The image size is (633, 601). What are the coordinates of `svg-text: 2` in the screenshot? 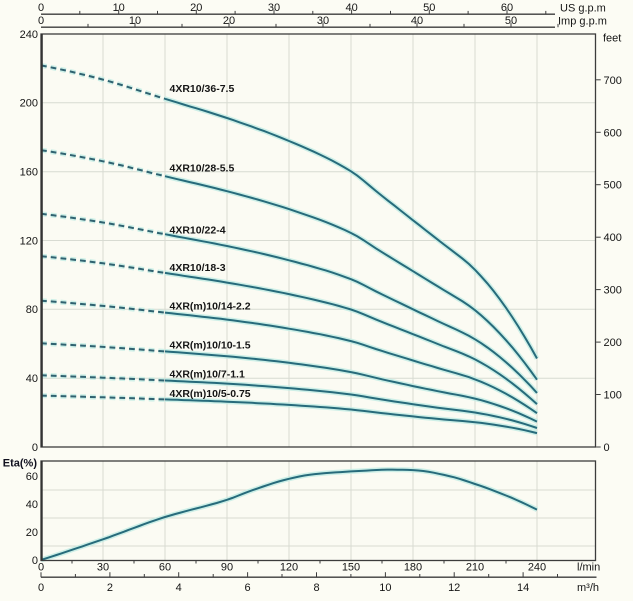 It's located at (110, 588).